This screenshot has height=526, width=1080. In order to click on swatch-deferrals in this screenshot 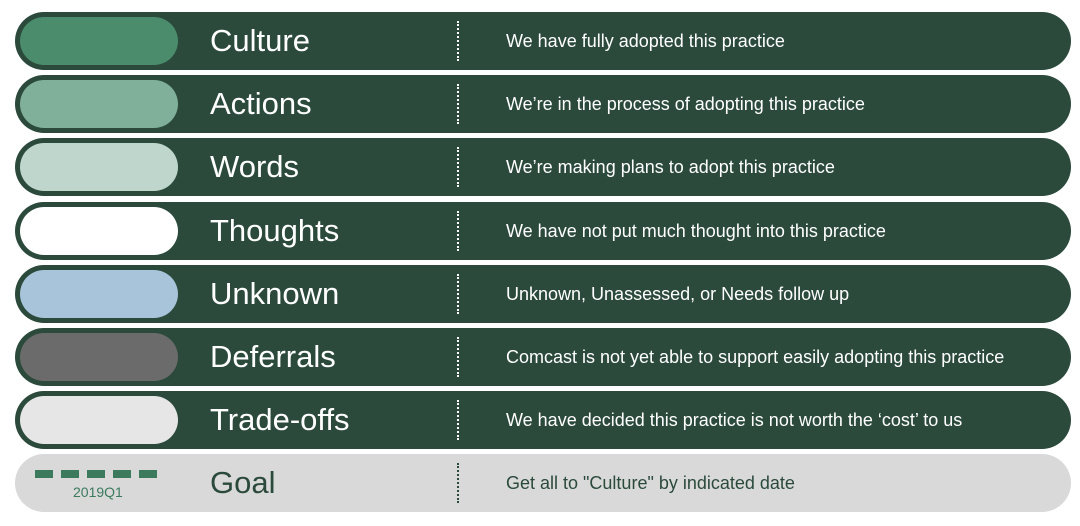, I will do `click(99, 356)`.